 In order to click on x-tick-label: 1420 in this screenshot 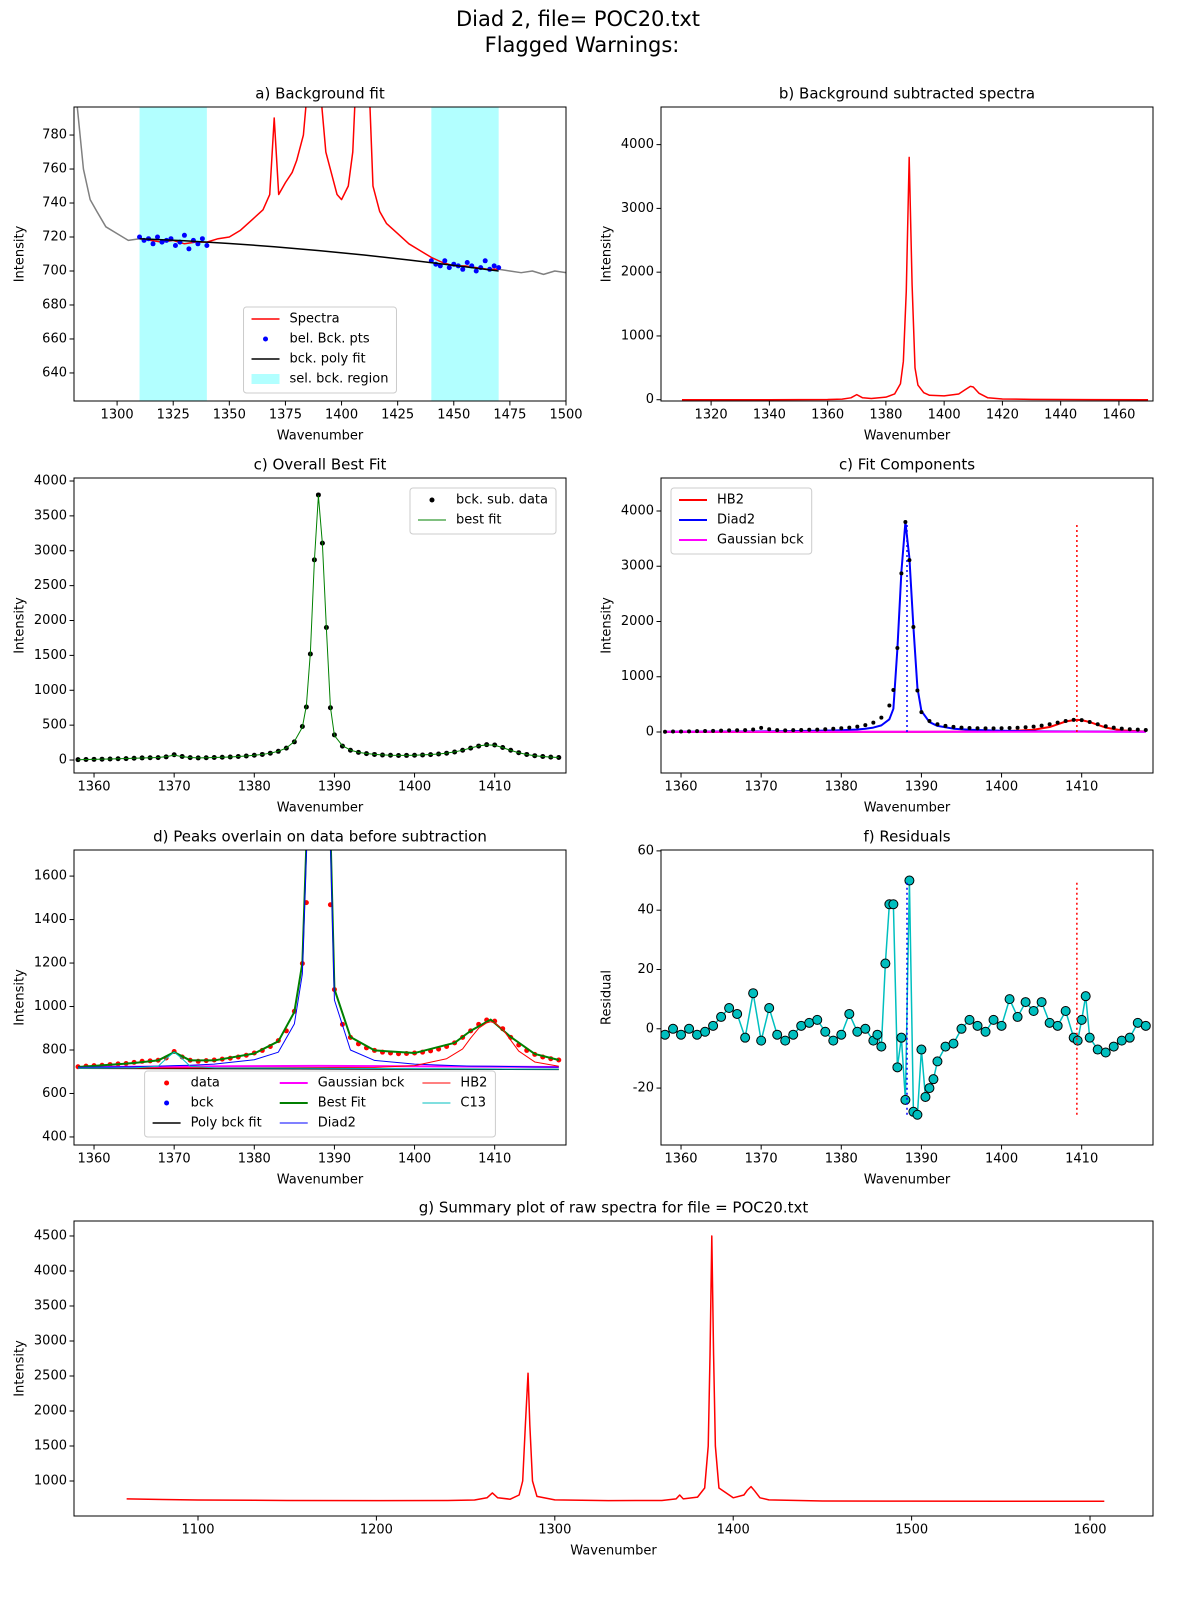, I will do `click(1002, 415)`.